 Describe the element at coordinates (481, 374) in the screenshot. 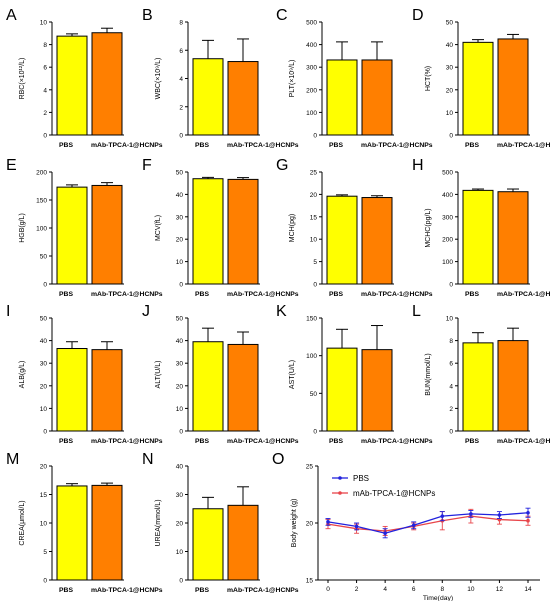

I see `panel-l: L 0 2 4 6 8 10 BUN(mmol/L) PBS mAb-TPCA-1@HCNPs` at that location.